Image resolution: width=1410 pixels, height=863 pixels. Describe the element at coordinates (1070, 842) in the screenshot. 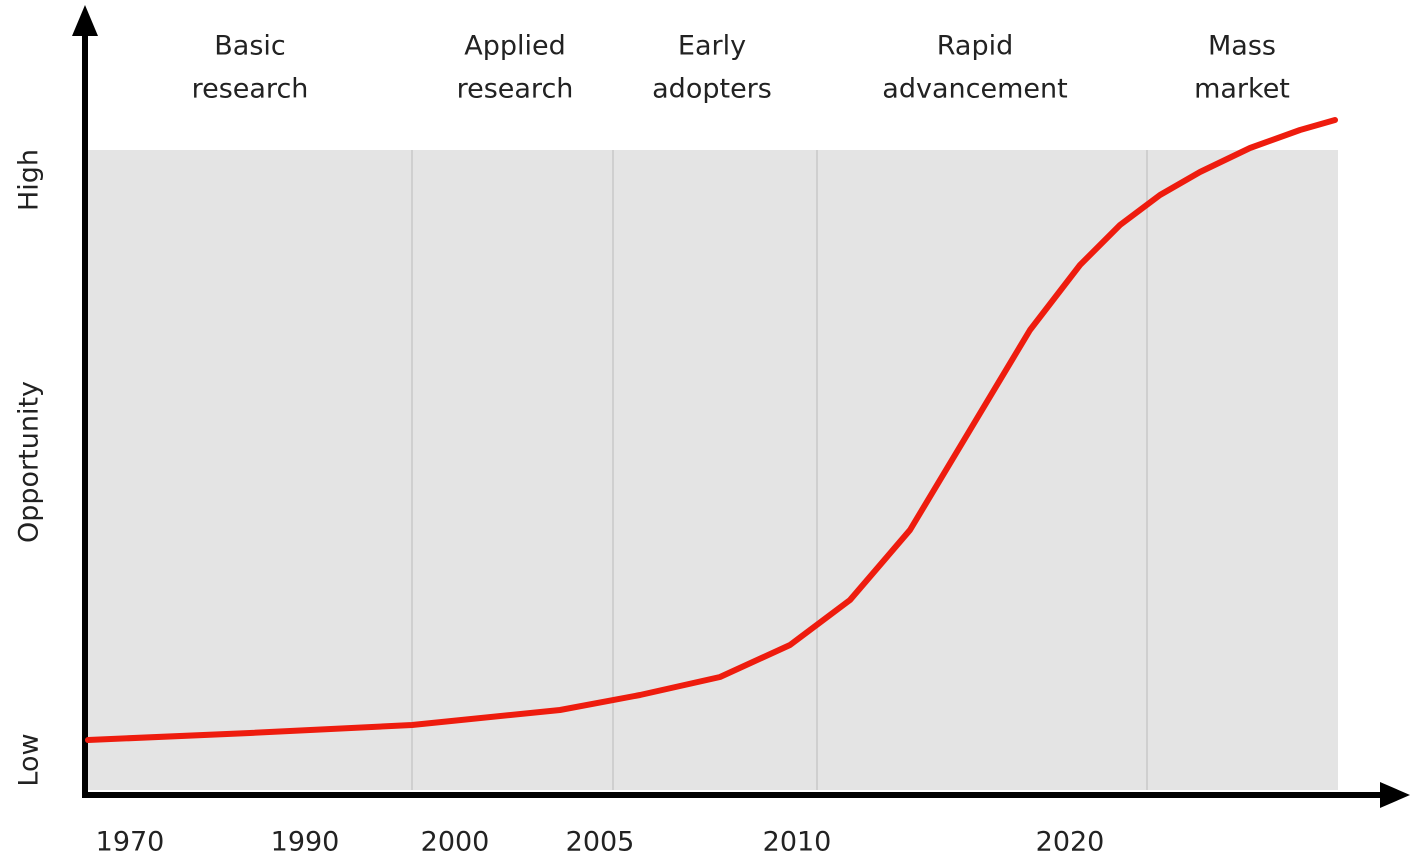

I see `x-tick-label: 2020` at that location.